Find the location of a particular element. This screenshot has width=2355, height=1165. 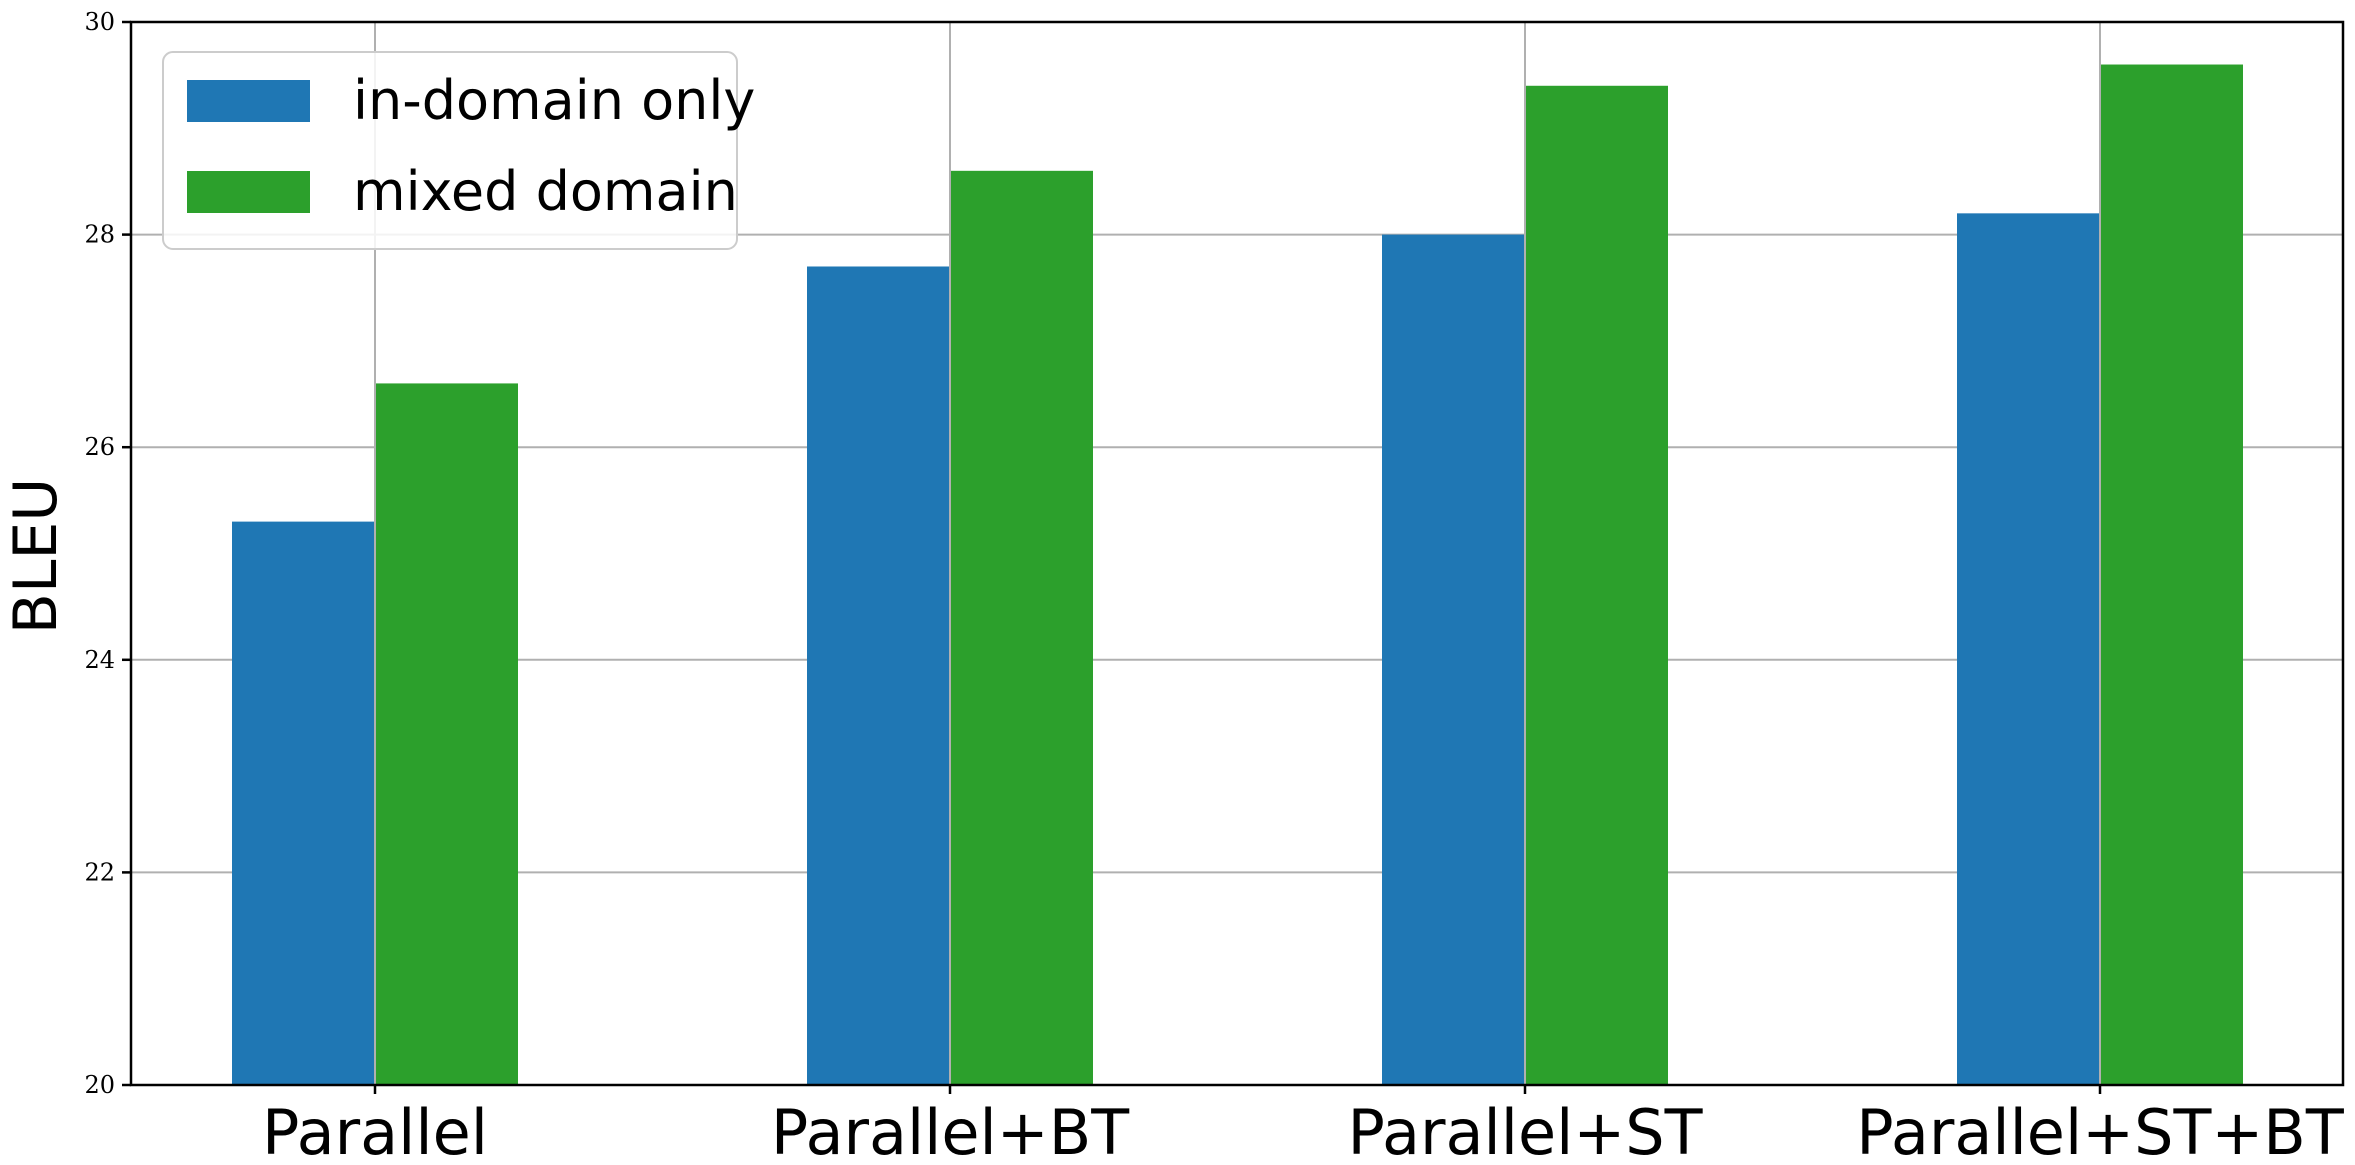

y-tick-label-2: 24 is located at coordinates (99, 660).